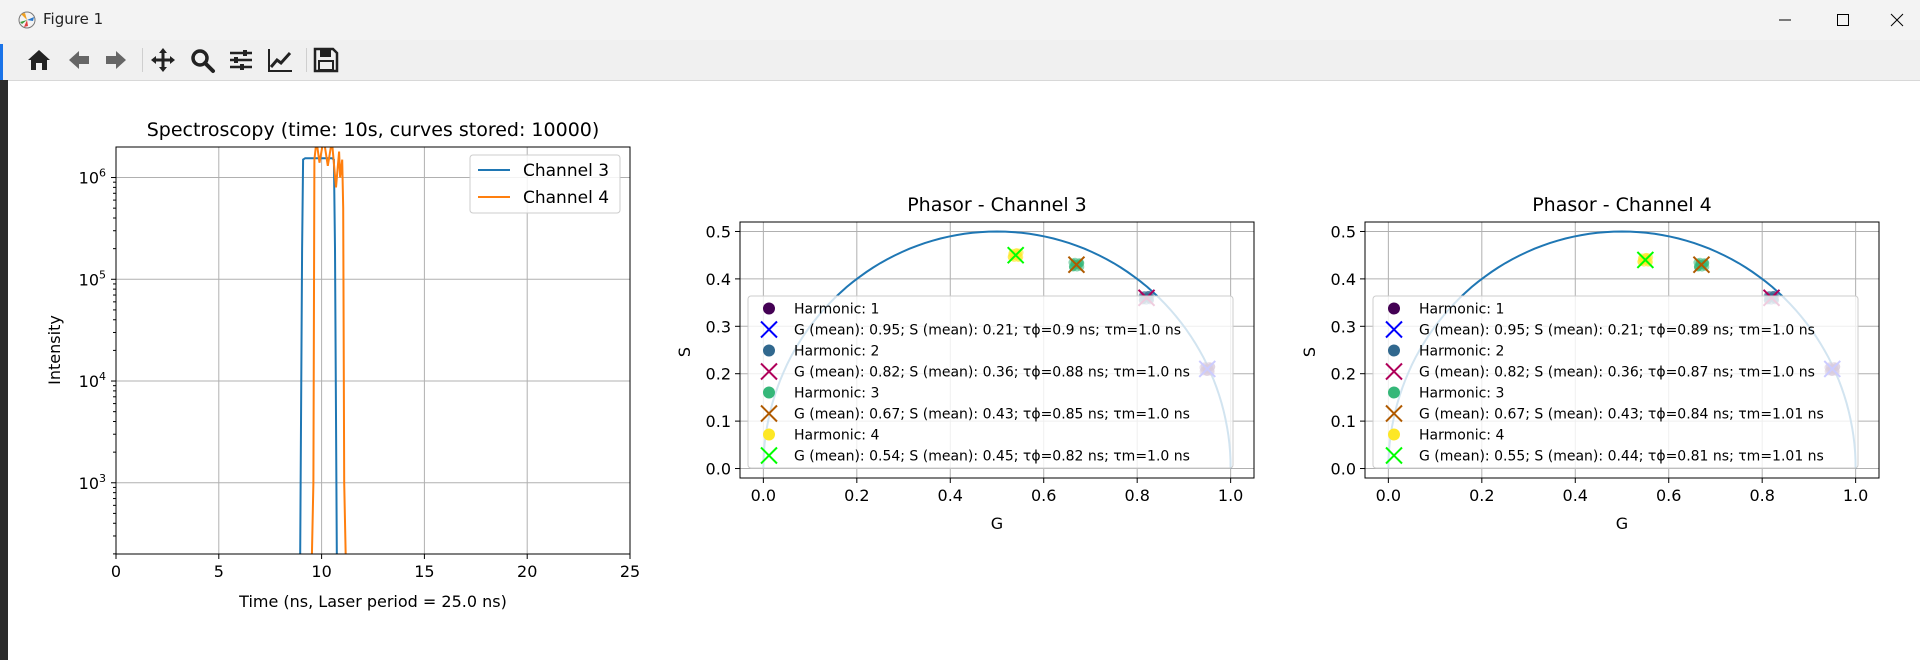 Image resolution: width=1920 pixels, height=664 pixels. I want to click on y-tick-label: 10⁴, so click(92, 380).